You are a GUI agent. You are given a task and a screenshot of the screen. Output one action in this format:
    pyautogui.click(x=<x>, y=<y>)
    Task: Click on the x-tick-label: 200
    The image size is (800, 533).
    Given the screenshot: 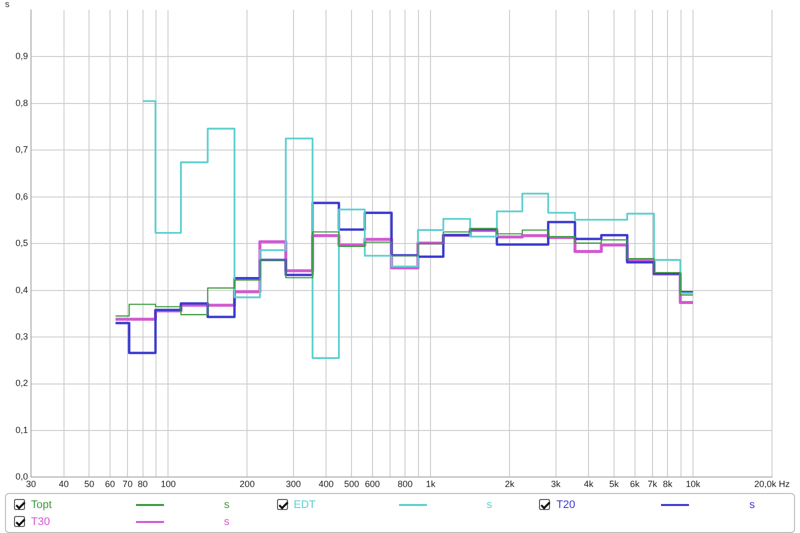 What is the action you would take?
    pyautogui.click(x=247, y=484)
    